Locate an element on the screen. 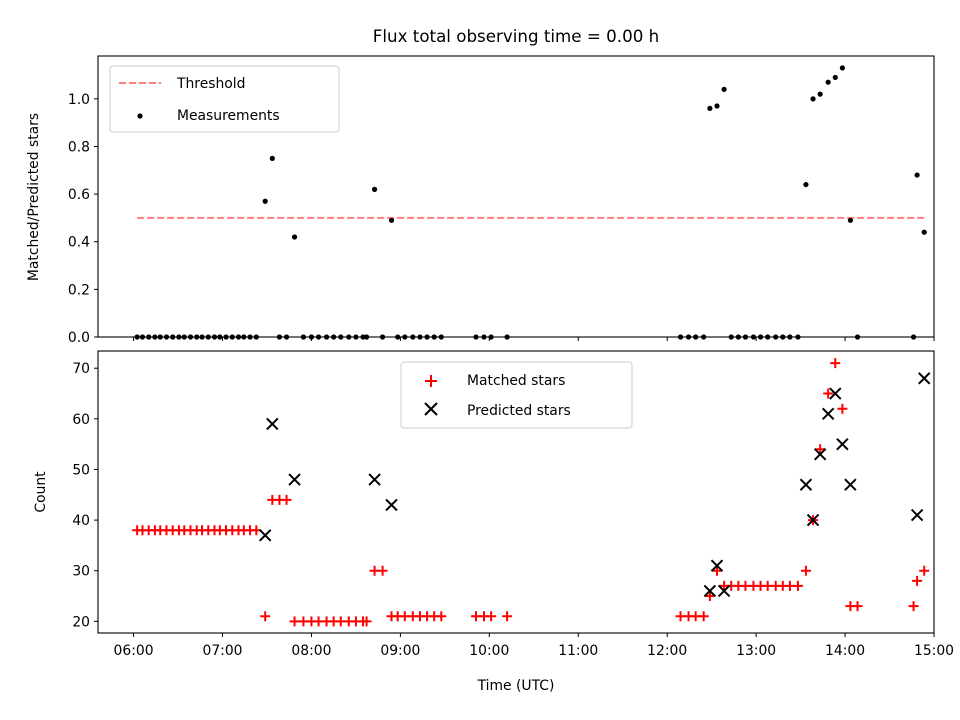  x-tick-label: 14:00 is located at coordinates (845, 651).